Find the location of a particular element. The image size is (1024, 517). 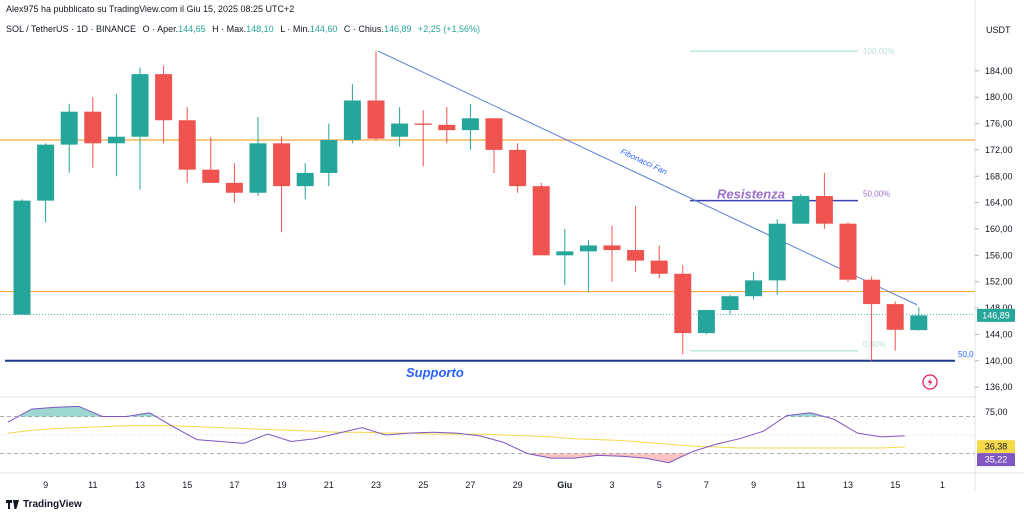

fib-label-50: 50,00% is located at coordinates (876, 194).